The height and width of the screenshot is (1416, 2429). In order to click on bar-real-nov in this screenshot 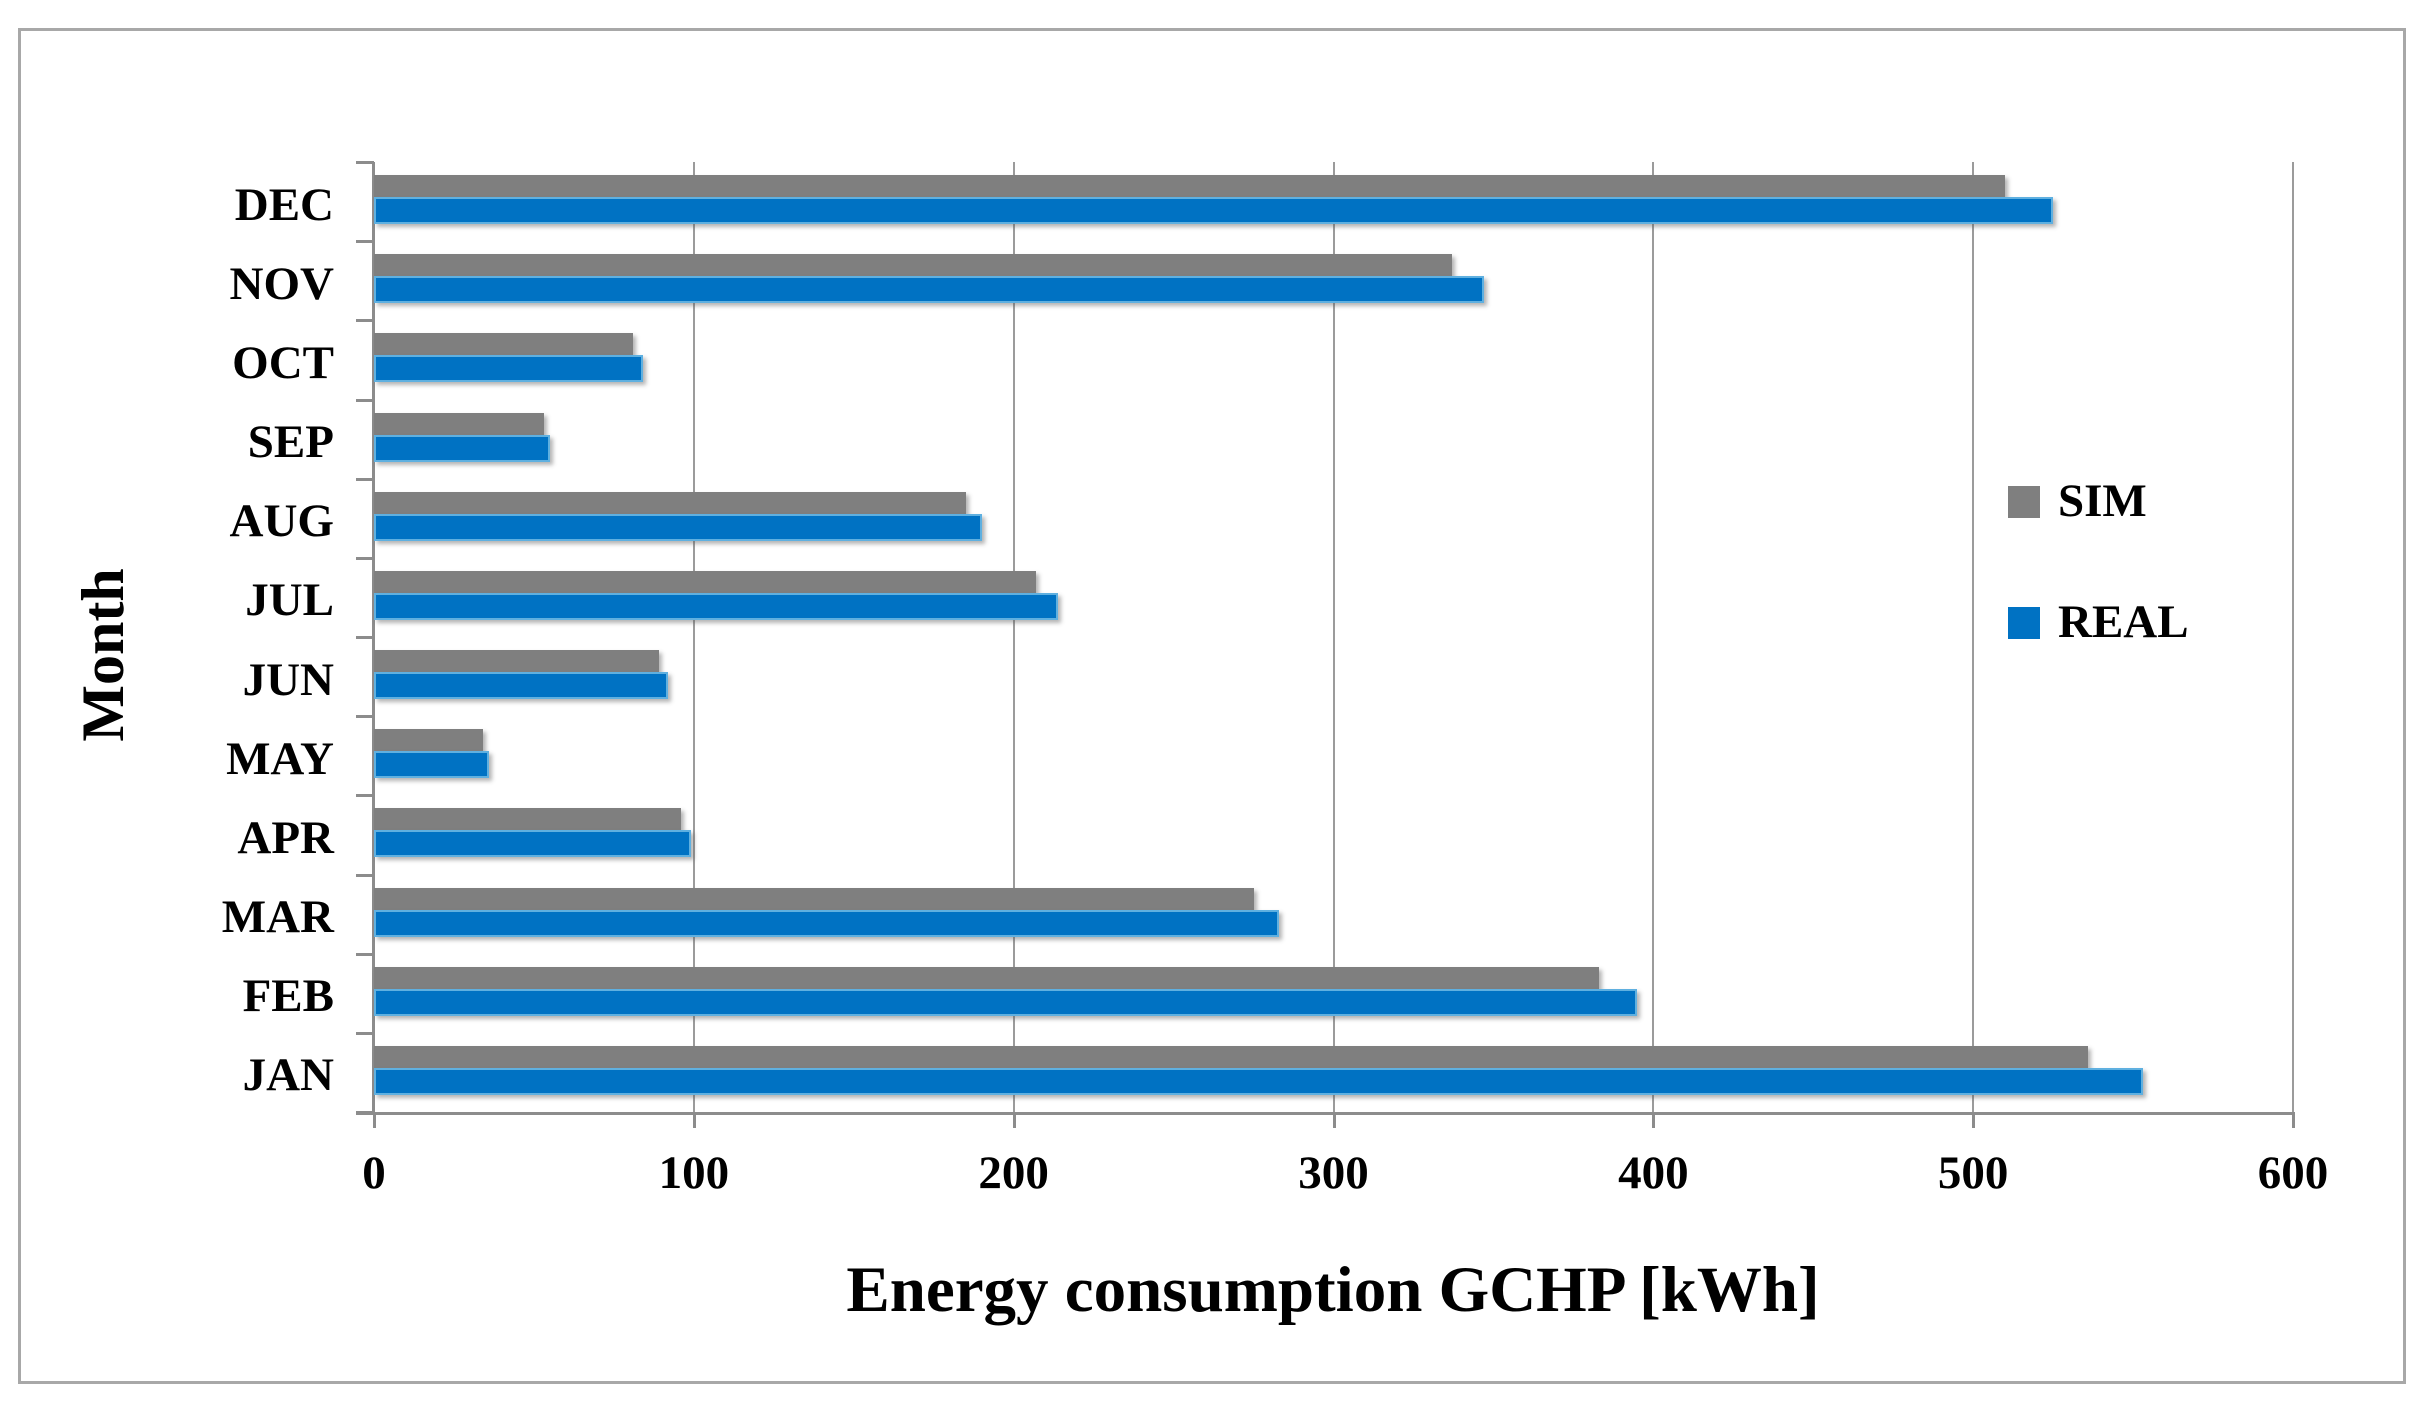, I will do `click(929, 290)`.